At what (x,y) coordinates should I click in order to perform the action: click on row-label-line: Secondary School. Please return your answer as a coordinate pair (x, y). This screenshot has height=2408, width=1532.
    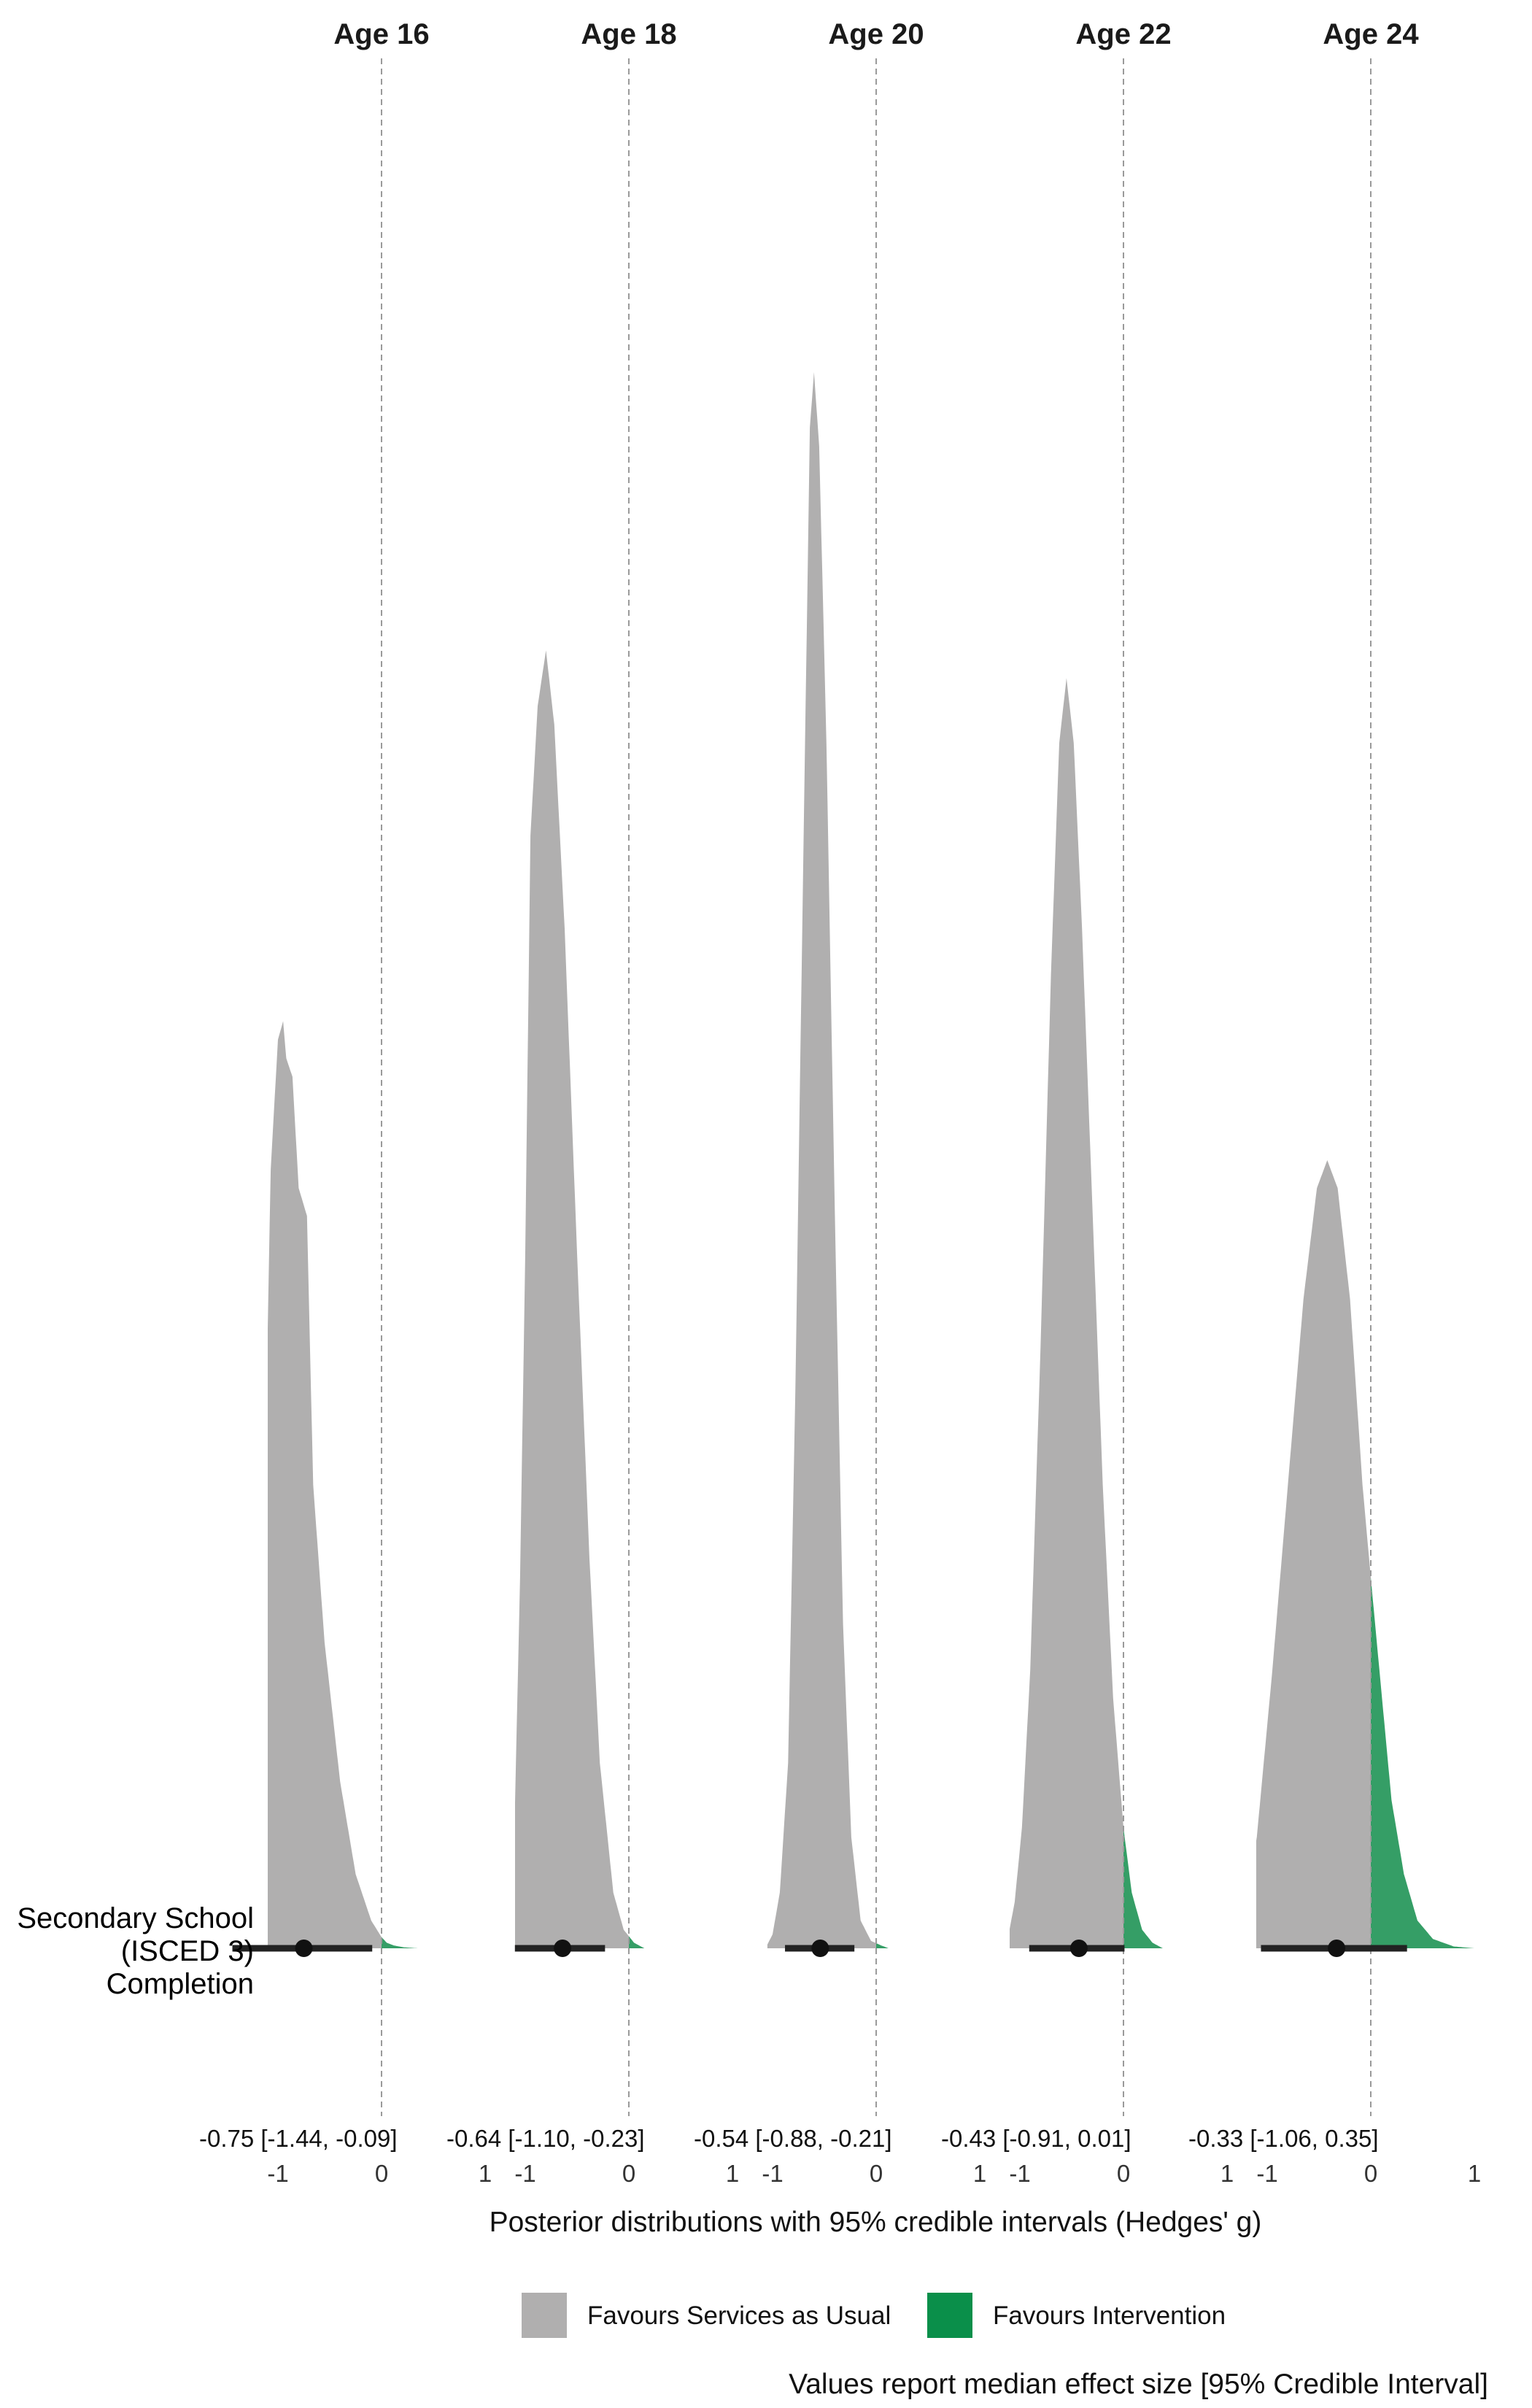
    Looking at the image, I should click on (136, 1918).